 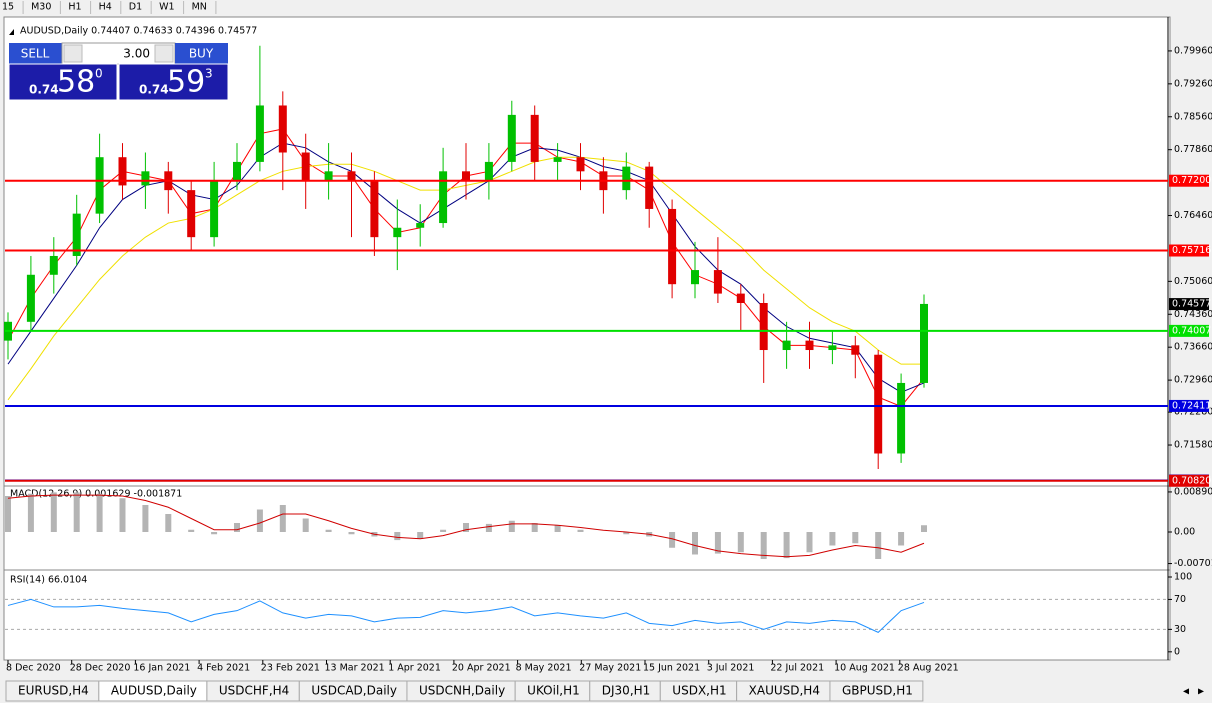 I want to click on rsi-label: 30, so click(x=1180, y=629).